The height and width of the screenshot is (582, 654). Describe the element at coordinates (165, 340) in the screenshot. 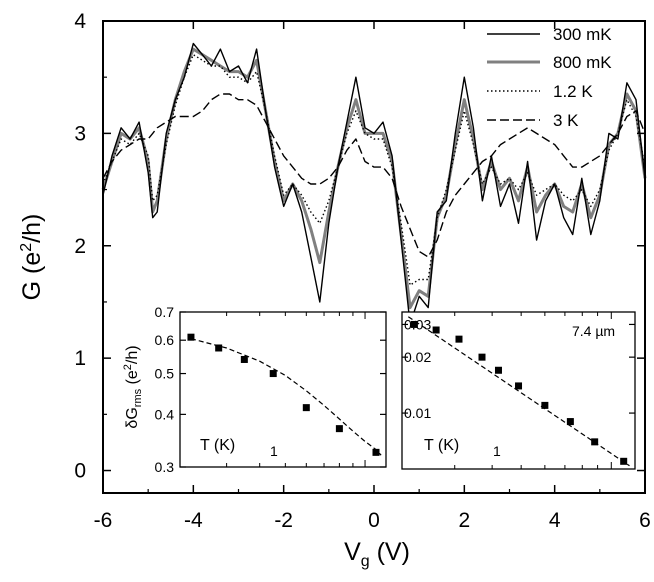

I see `inset-left-y-tick-label: 0.6` at that location.